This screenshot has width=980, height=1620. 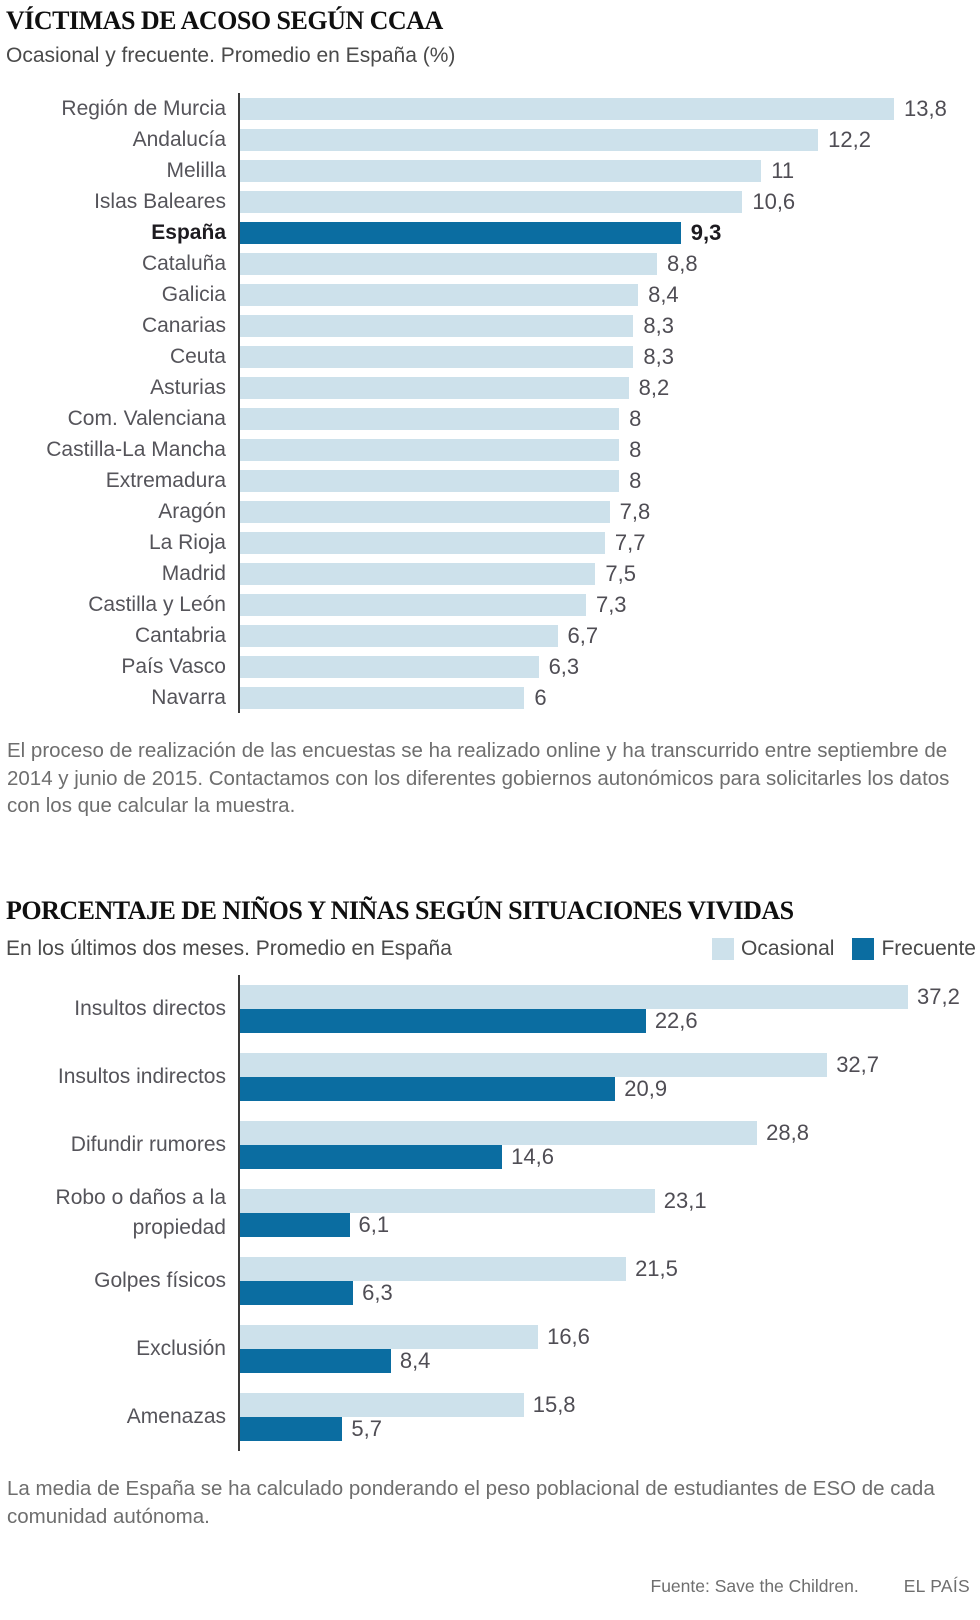 I want to click on bar-track: 8,4, so click(x=609, y=295).